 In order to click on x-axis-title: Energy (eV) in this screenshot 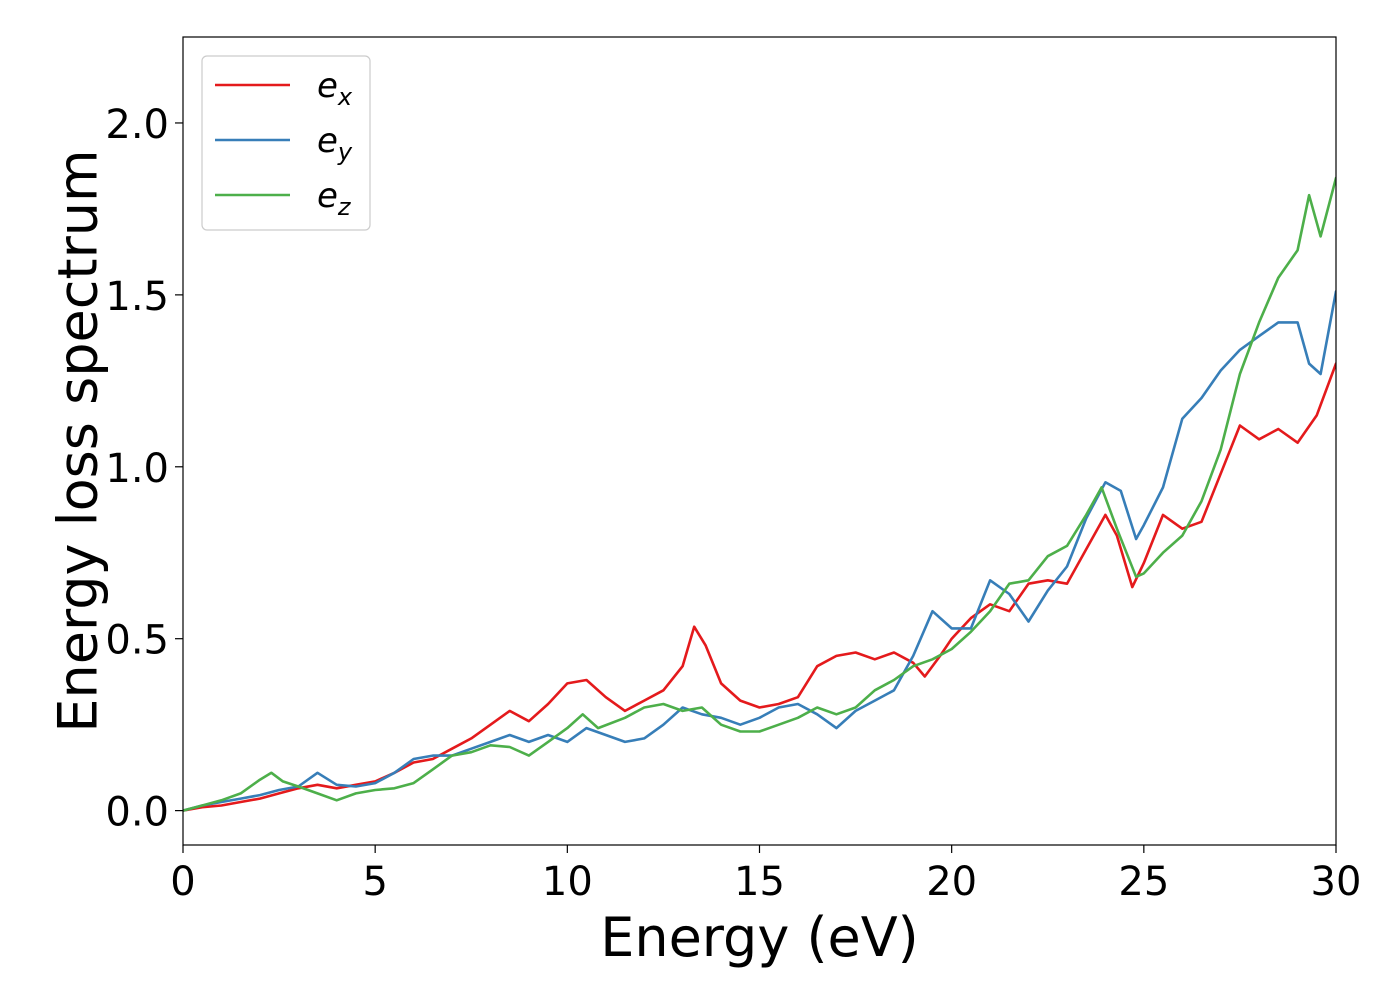, I will do `click(759, 937)`.